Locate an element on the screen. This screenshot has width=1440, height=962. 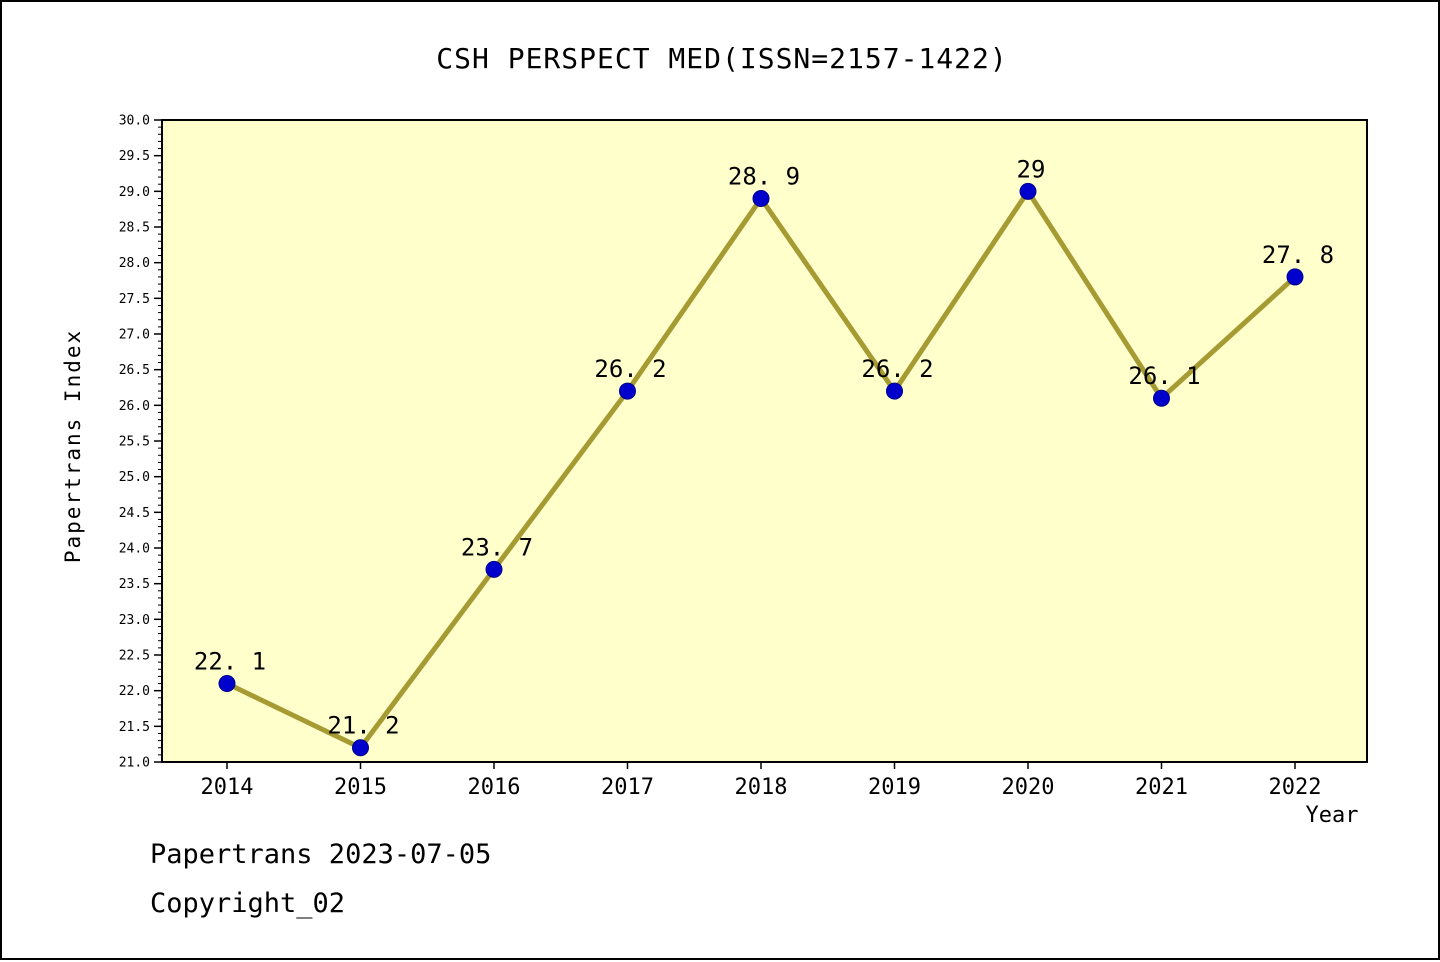
y-tick-label: 29.5 is located at coordinates (134, 156).